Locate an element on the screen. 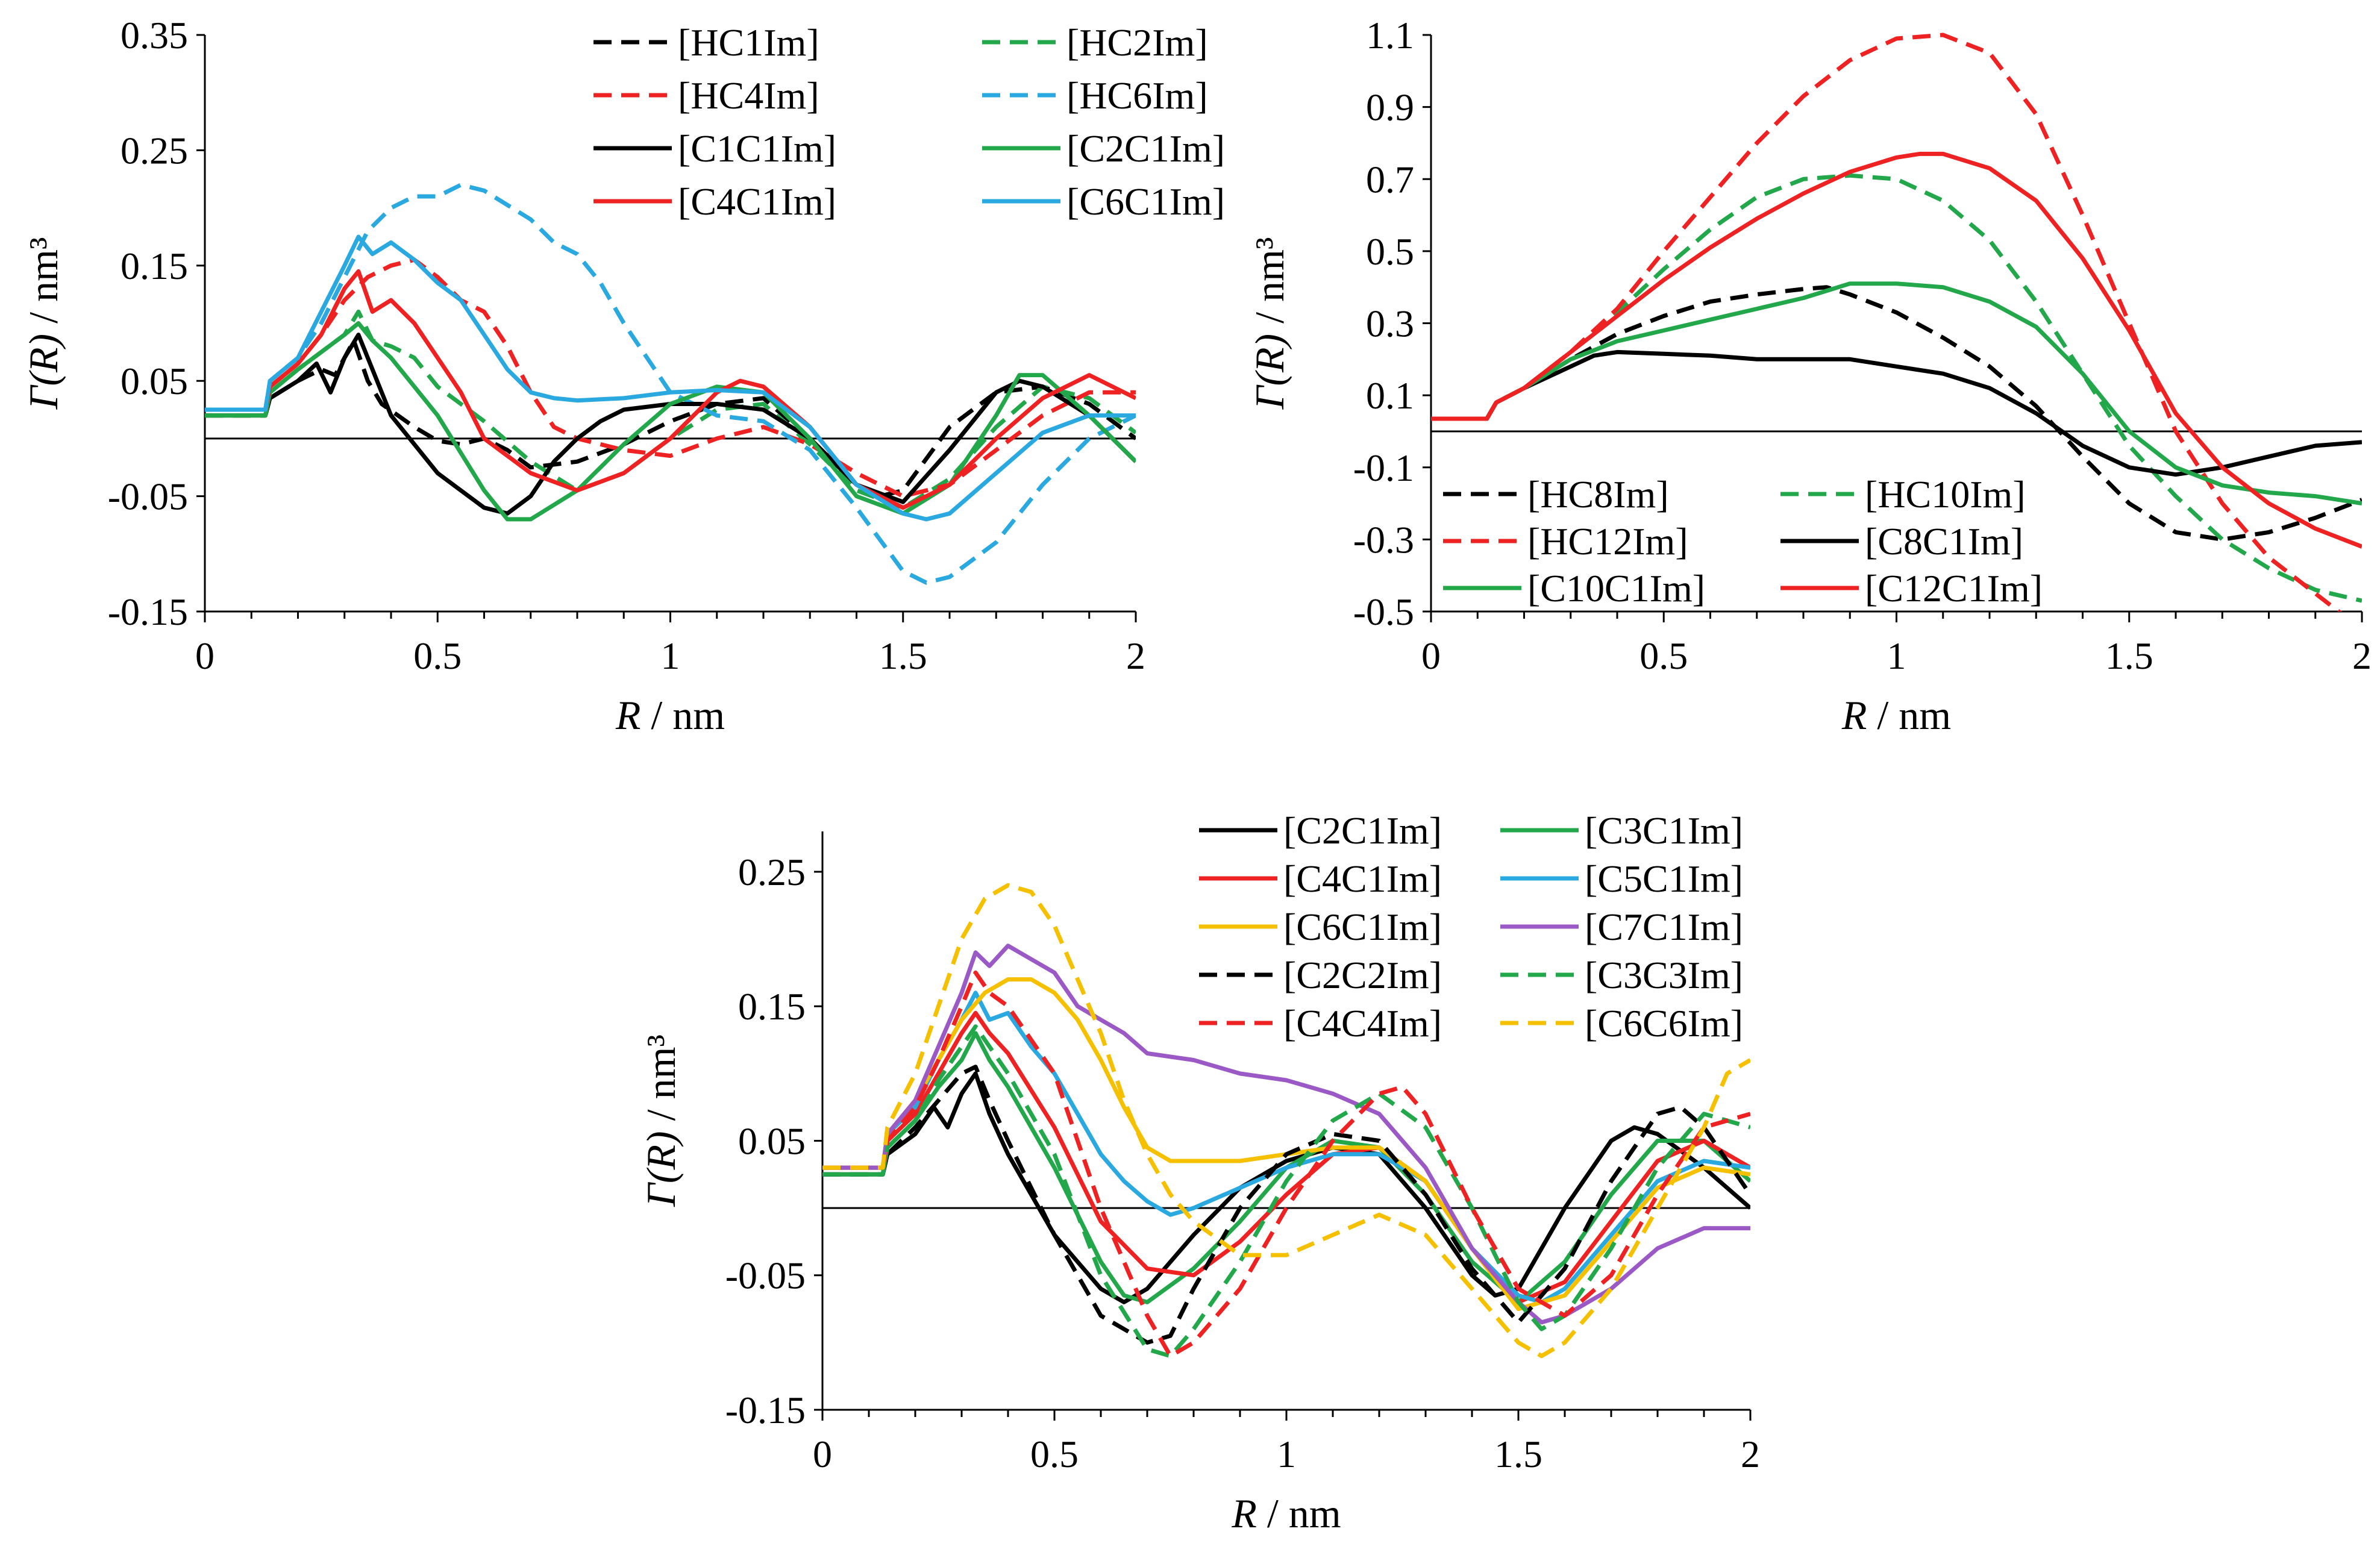 This screenshot has width=2380, height=1558. y-tick-label: 1.1 is located at coordinates (1390, 35).